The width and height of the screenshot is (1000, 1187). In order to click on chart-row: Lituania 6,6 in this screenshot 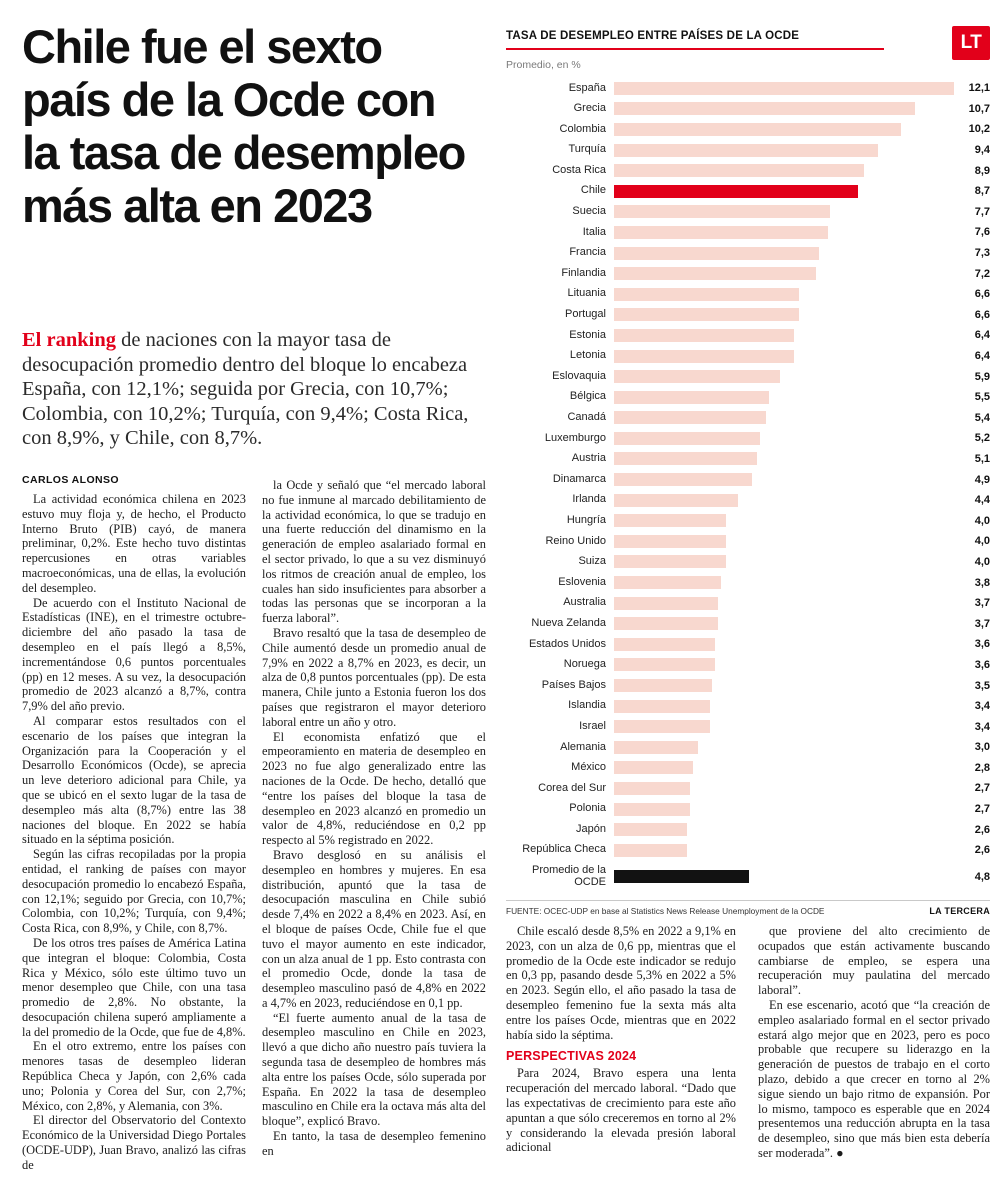, I will do `click(748, 294)`.